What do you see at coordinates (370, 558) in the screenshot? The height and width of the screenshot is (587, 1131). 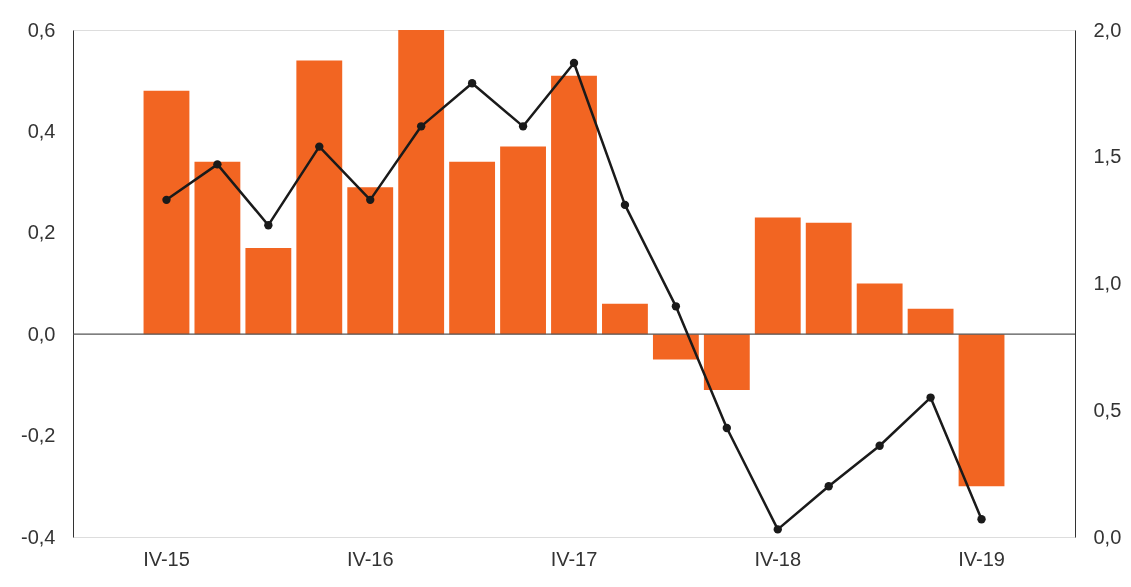 I see `x-tick-label: IV-16` at bounding box center [370, 558].